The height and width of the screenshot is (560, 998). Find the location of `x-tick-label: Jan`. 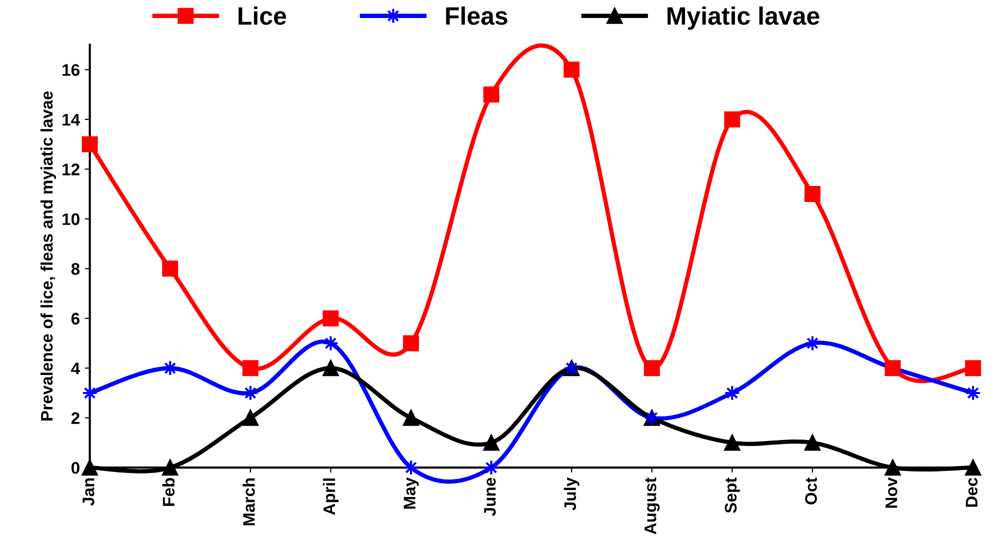

x-tick-label: Jan is located at coordinates (88, 492).